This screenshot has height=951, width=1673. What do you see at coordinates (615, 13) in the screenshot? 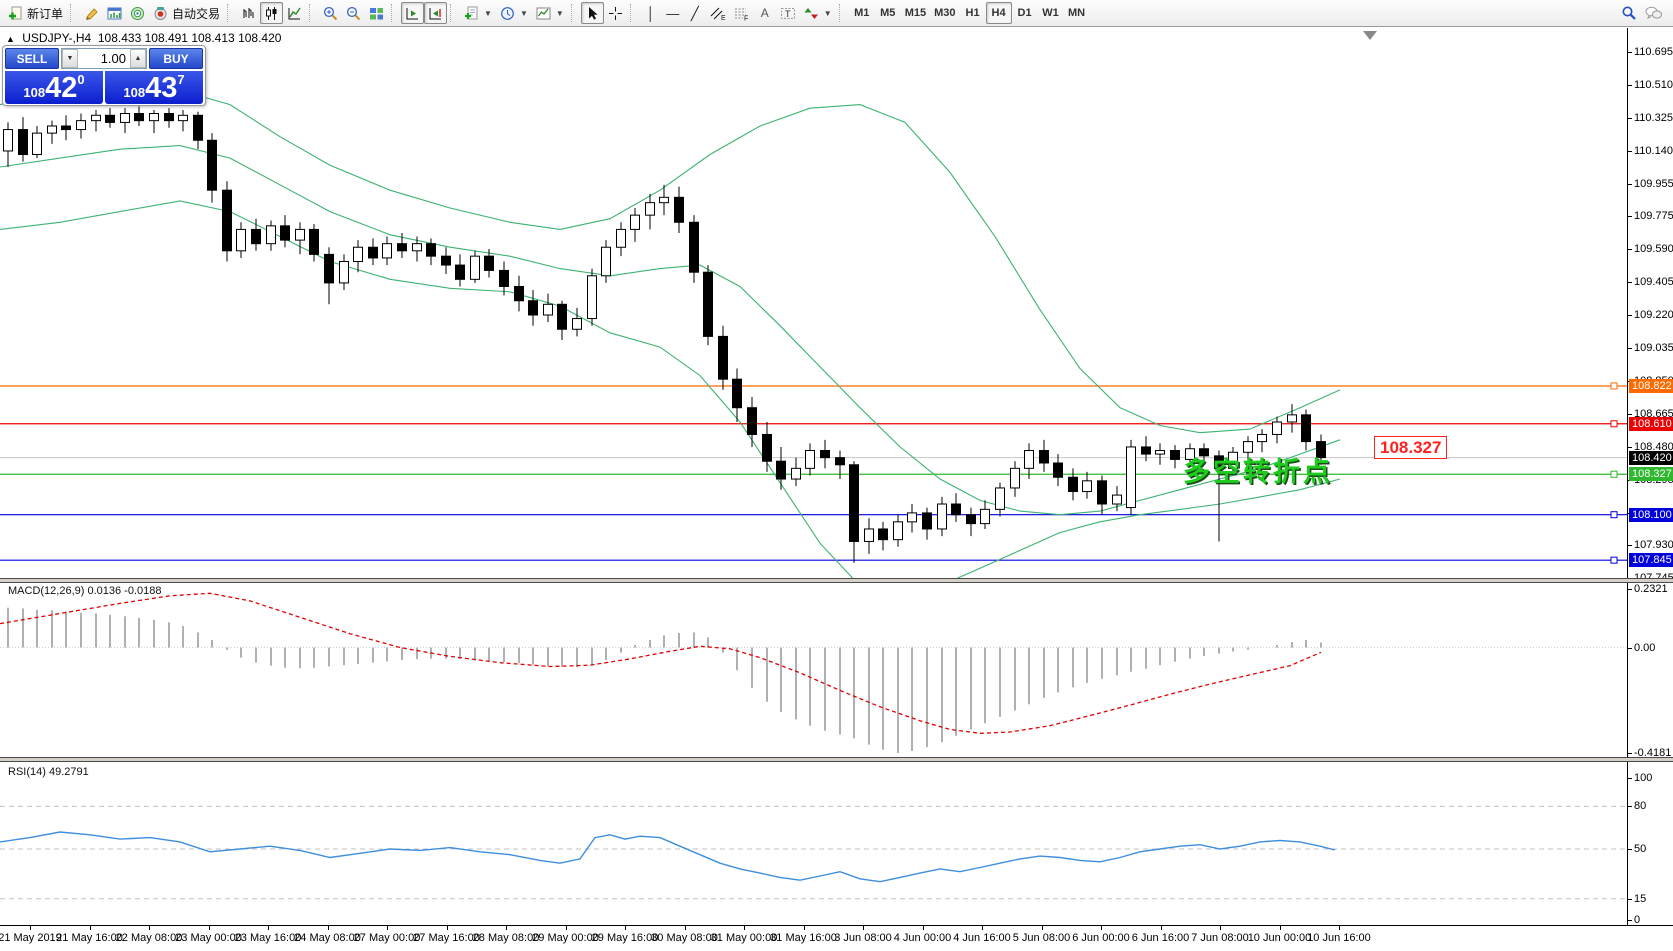
I see `crosshair-button` at bounding box center [615, 13].